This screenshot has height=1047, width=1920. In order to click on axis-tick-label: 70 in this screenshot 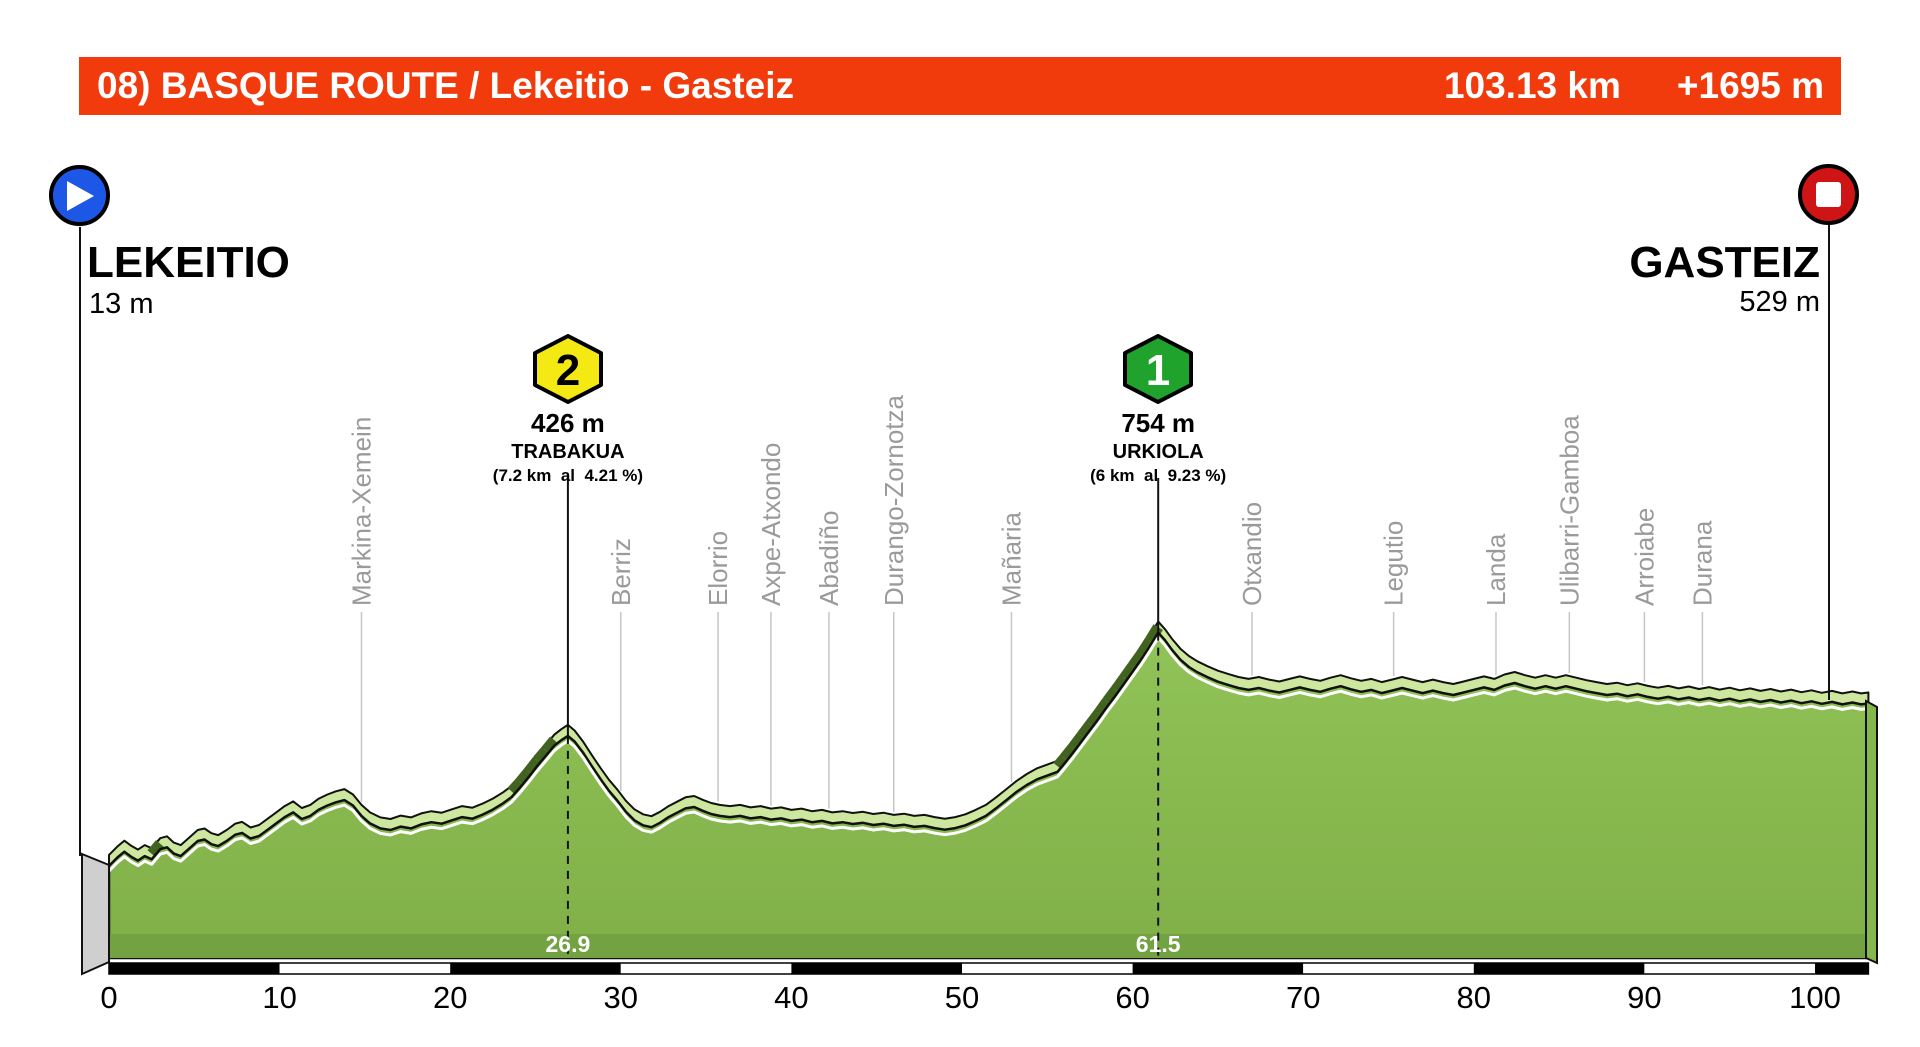, I will do `click(1303, 997)`.